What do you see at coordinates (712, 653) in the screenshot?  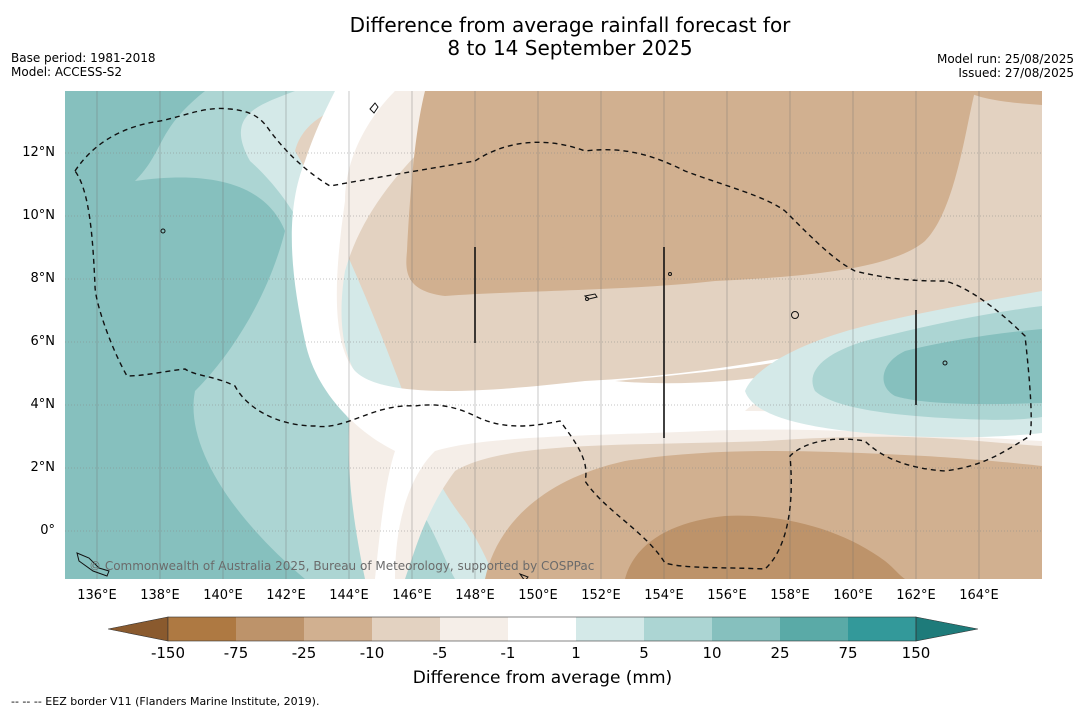 I see `cb-tick-8: 10` at bounding box center [712, 653].